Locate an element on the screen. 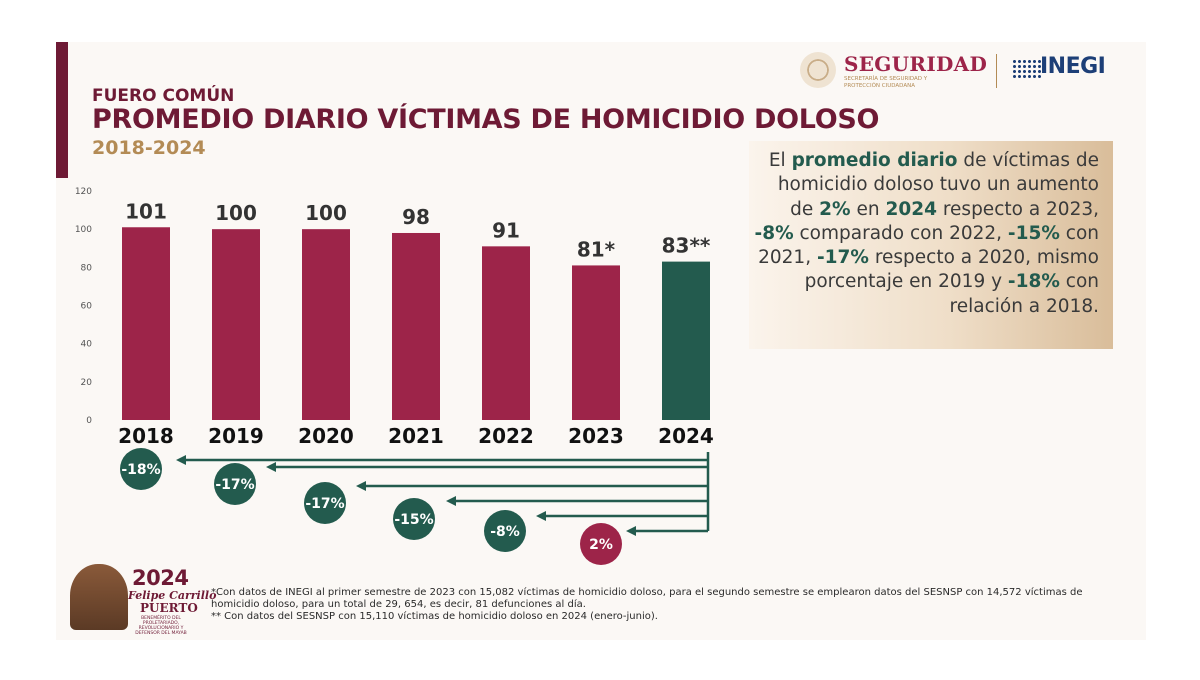  x-tick-label-2023: 2023 is located at coordinates (596, 436).